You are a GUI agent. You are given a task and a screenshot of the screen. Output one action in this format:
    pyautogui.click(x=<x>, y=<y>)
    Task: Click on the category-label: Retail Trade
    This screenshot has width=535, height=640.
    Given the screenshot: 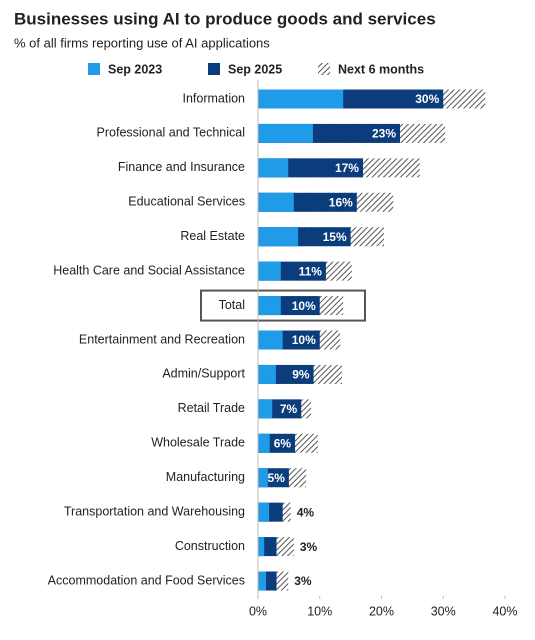 What is the action you would take?
    pyautogui.click(x=211, y=408)
    